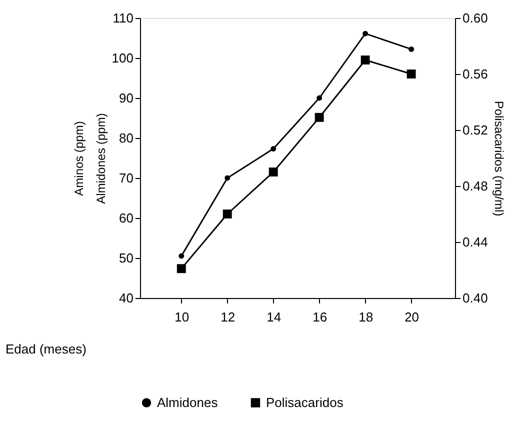 Image resolution: width=518 pixels, height=423 pixels. I want to click on x-axis-title: Edad (meses), so click(46, 349).